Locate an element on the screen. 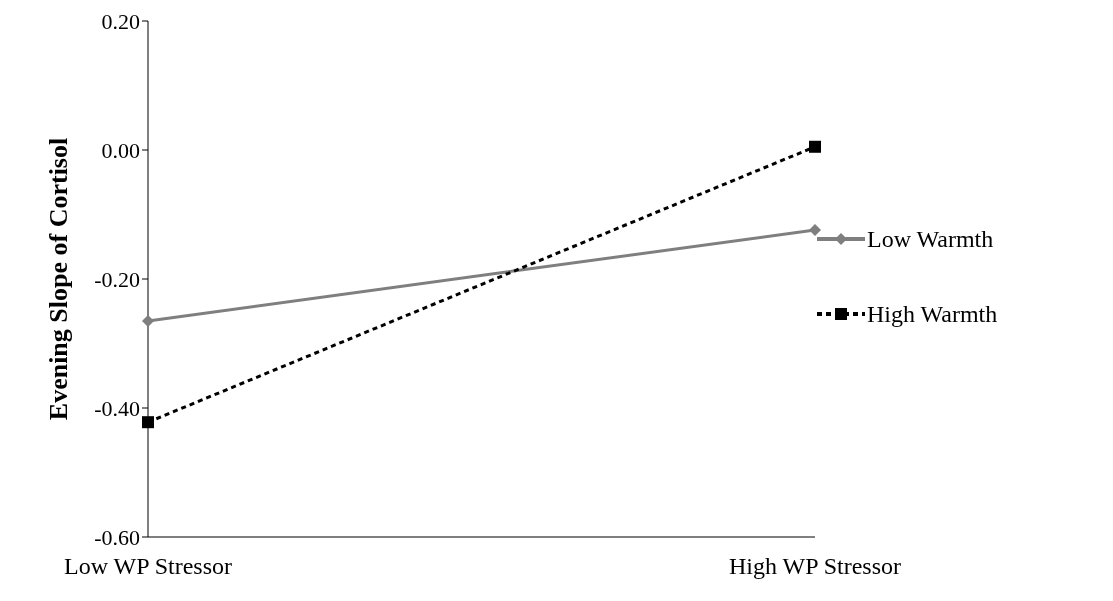  x-tick-label: Low WP Stressor is located at coordinates (148, 566).